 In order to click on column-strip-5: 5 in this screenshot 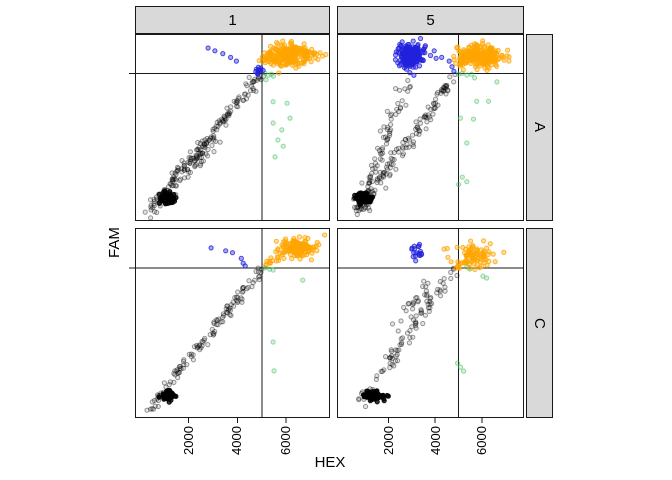, I will do `click(430, 20)`.